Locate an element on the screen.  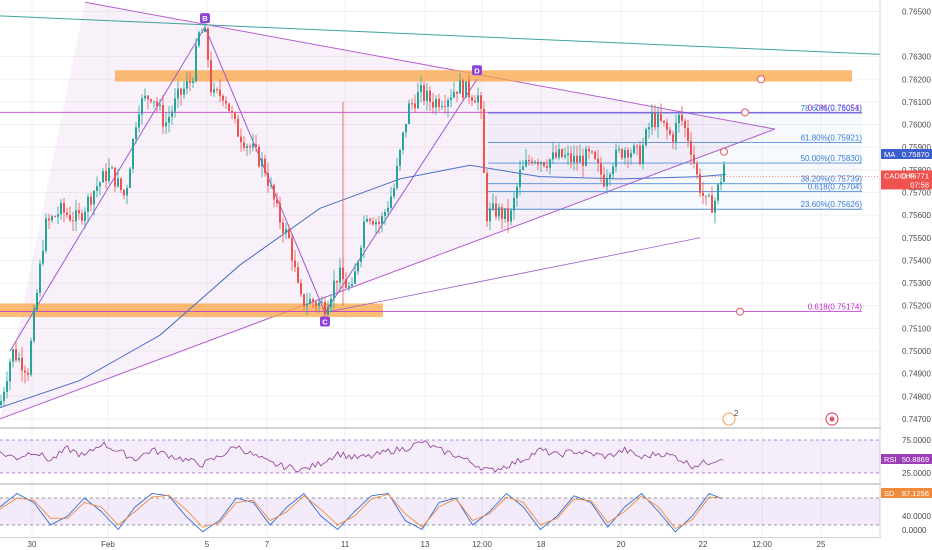
y-tick-label: 0.76500 is located at coordinates (916, 11).